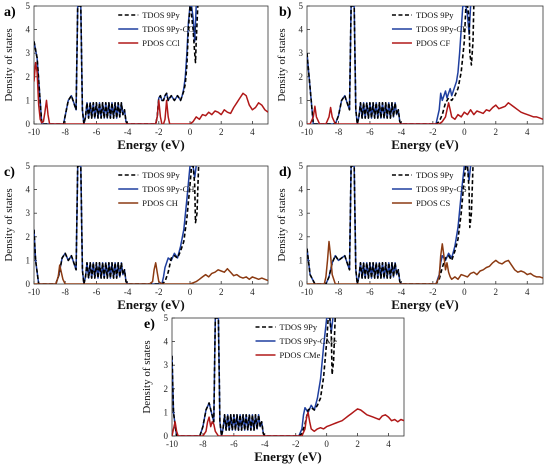 The image size is (550, 466). Describe the element at coordinates (441, 29) in the screenshot. I see `legend-entry: TDOS 9Py-CF` at that location.